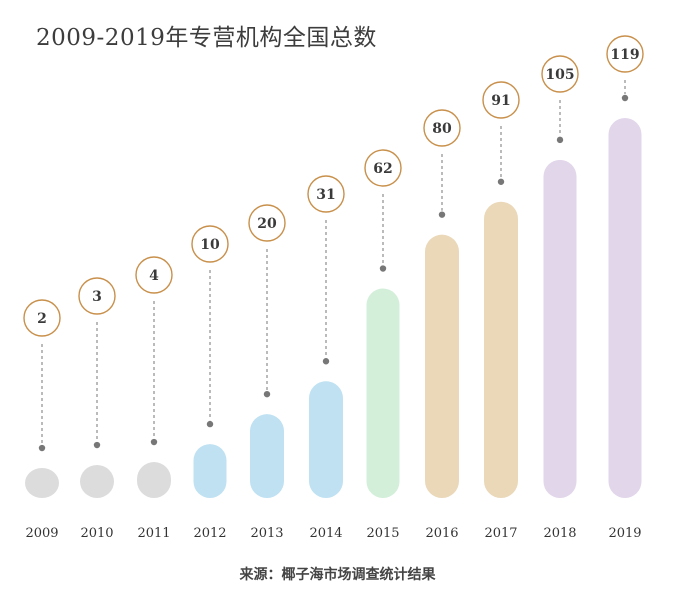 This screenshot has width=675, height=600. What do you see at coordinates (442, 366) in the screenshot?
I see `bar-2016` at bounding box center [442, 366].